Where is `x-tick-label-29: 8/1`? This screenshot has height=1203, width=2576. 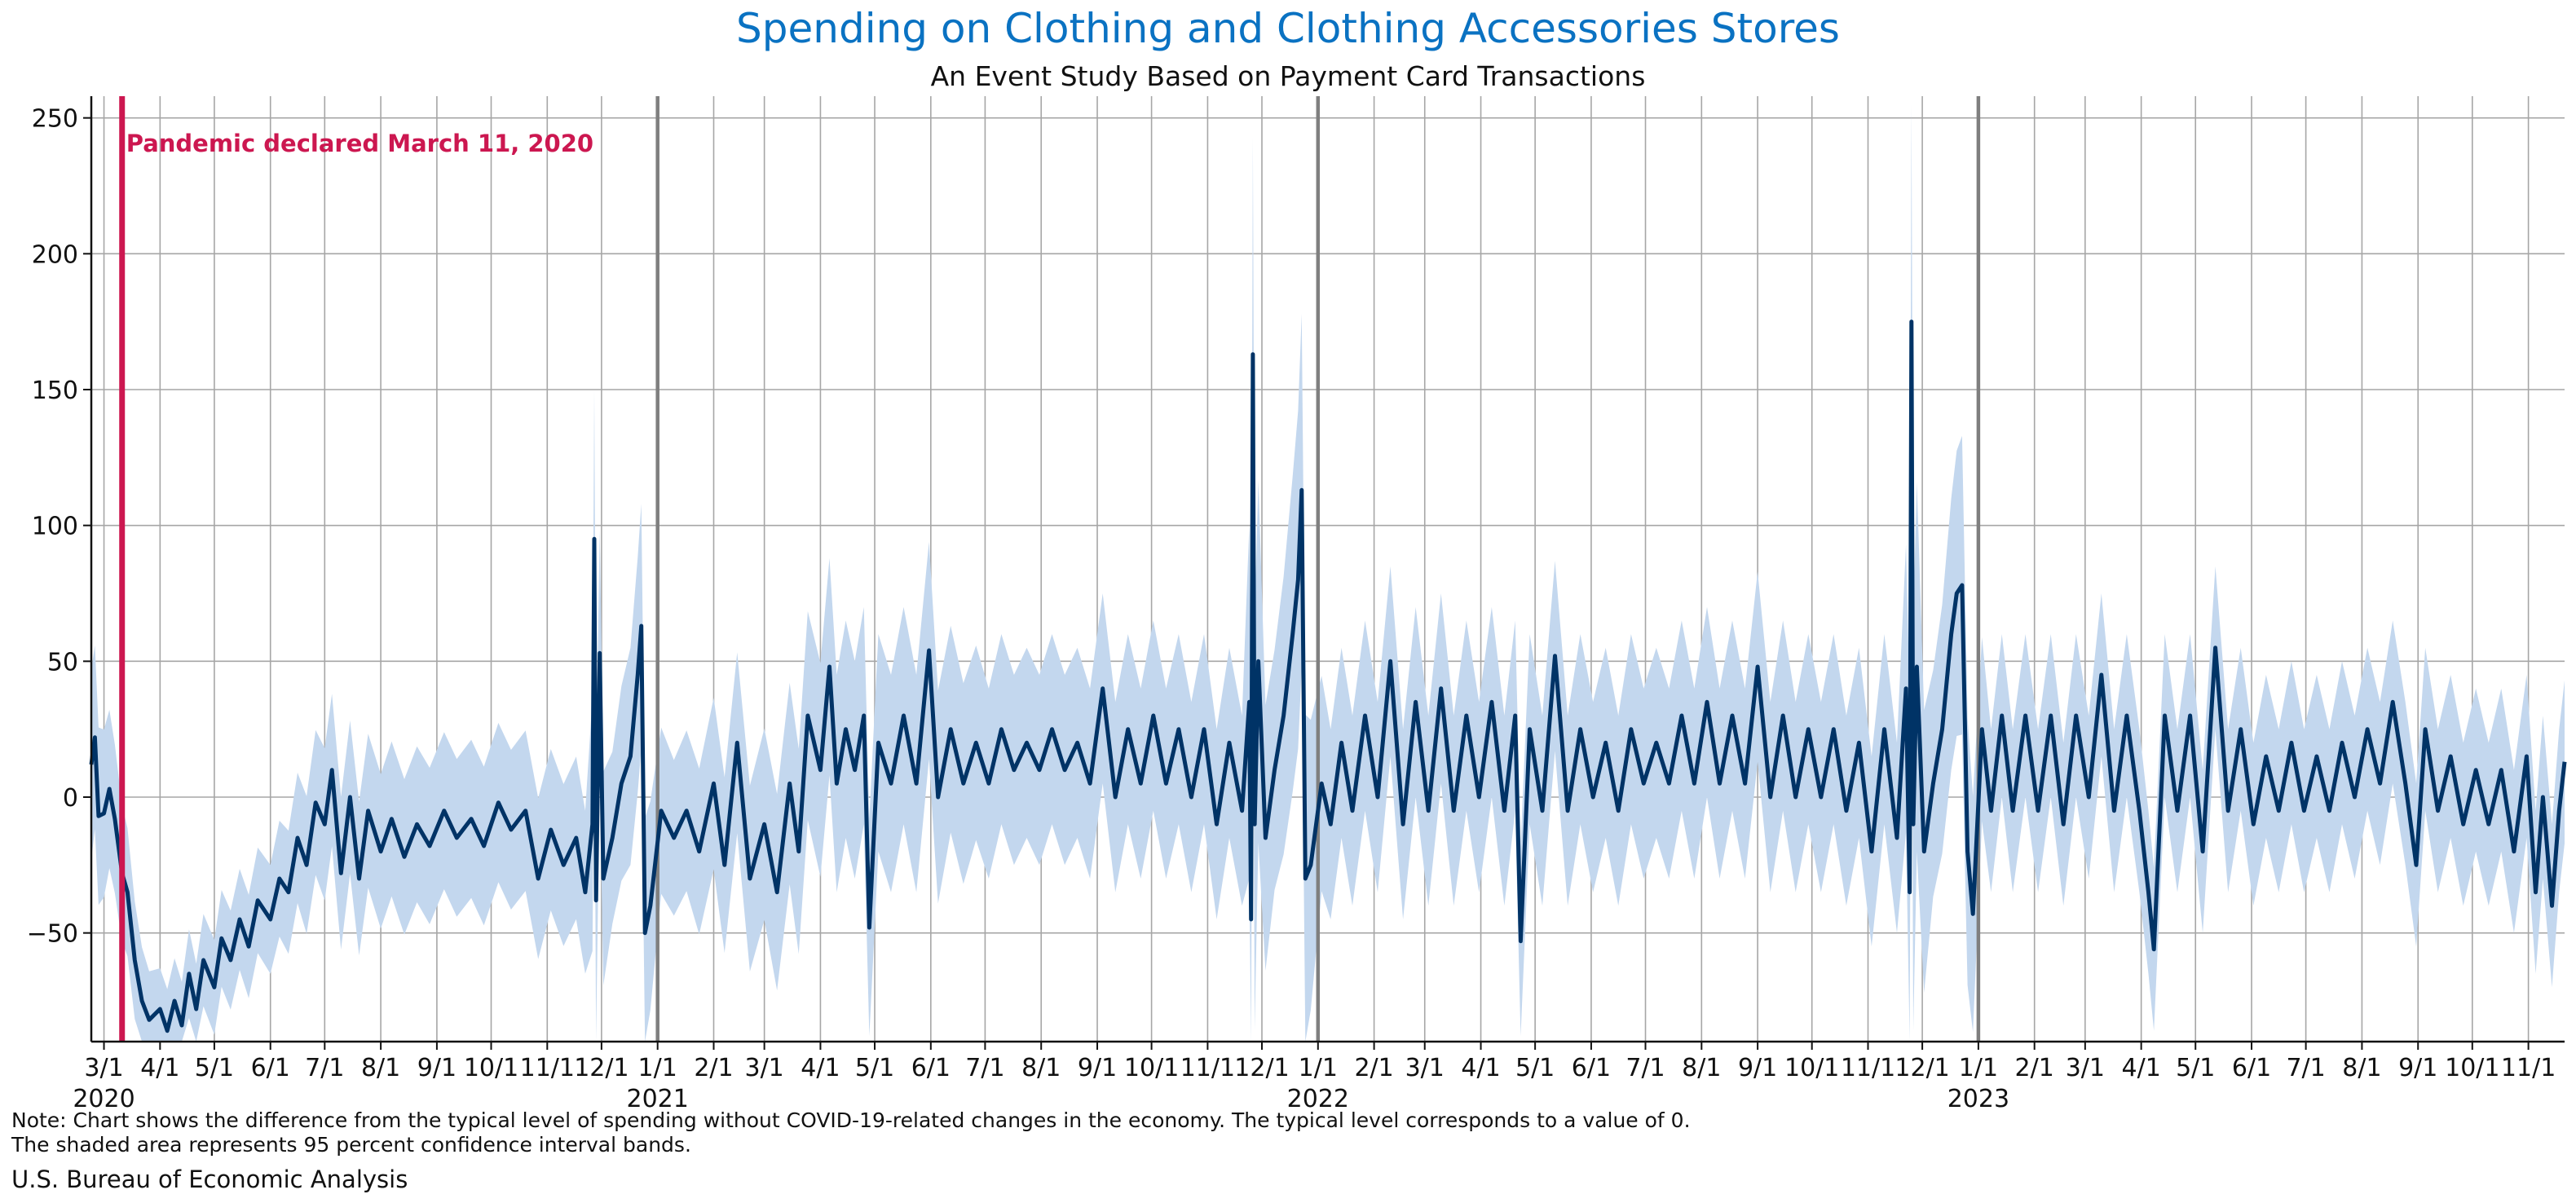 x-tick-label-29: 8/1 is located at coordinates (1701, 1068).